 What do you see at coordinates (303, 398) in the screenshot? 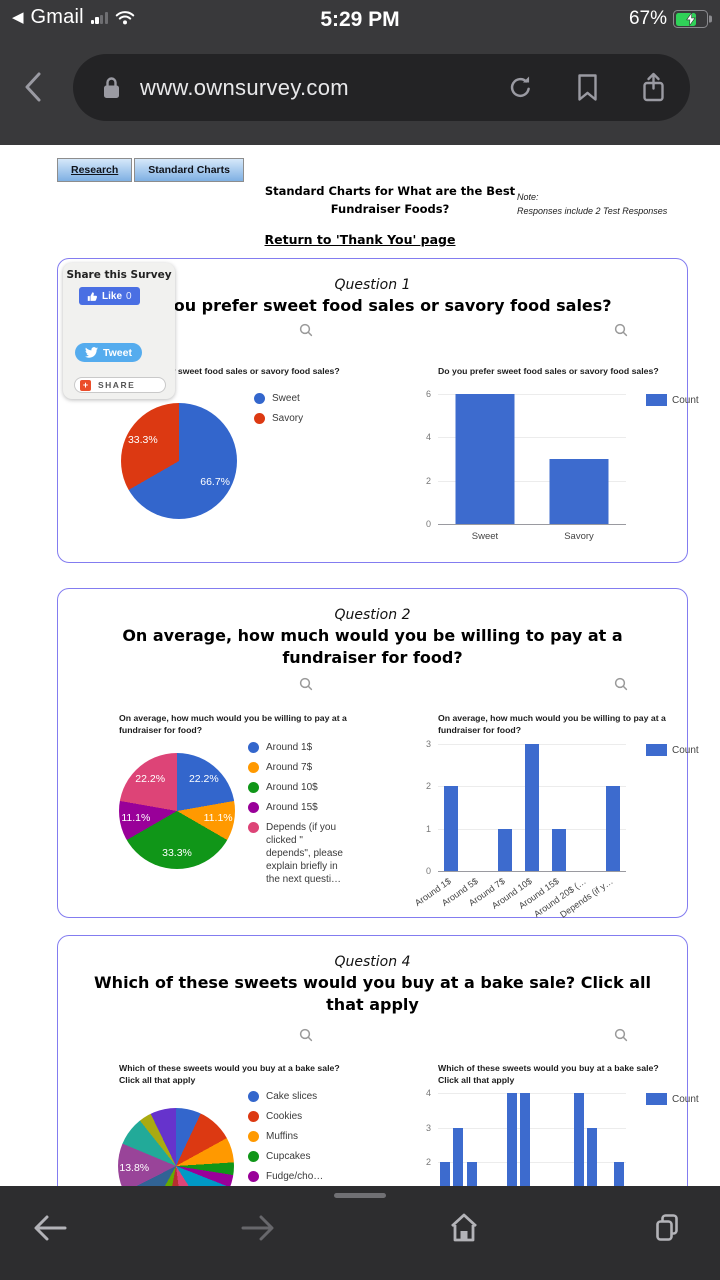
I see `legend-item: Sweet` at bounding box center [303, 398].